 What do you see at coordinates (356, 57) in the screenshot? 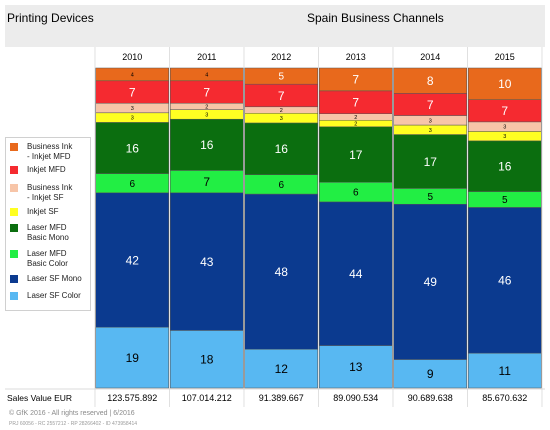
I see `category-label: 2013` at bounding box center [356, 57].